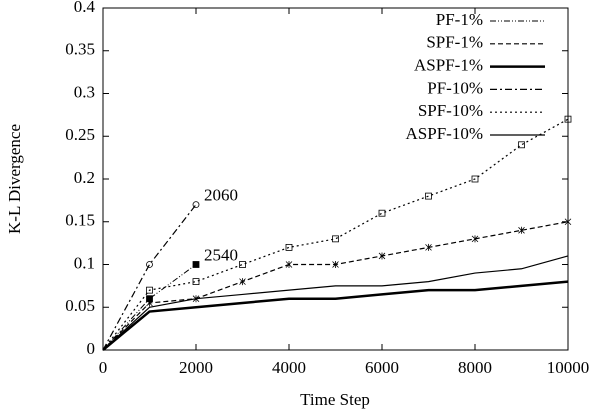 This screenshot has width=593, height=412. Describe the element at coordinates (84, 262) in the screenshot. I see `y-tick-label: 0.1` at that location.